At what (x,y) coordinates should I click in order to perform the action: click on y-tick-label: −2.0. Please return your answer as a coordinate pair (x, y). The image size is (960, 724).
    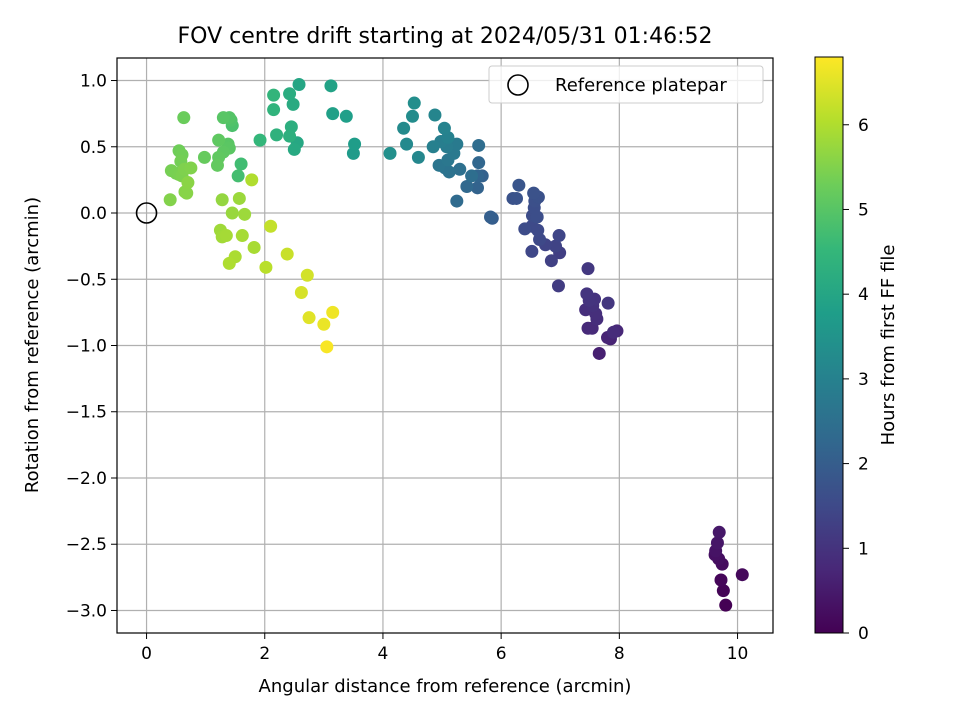
    Looking at the image, I should click on (86, 479).